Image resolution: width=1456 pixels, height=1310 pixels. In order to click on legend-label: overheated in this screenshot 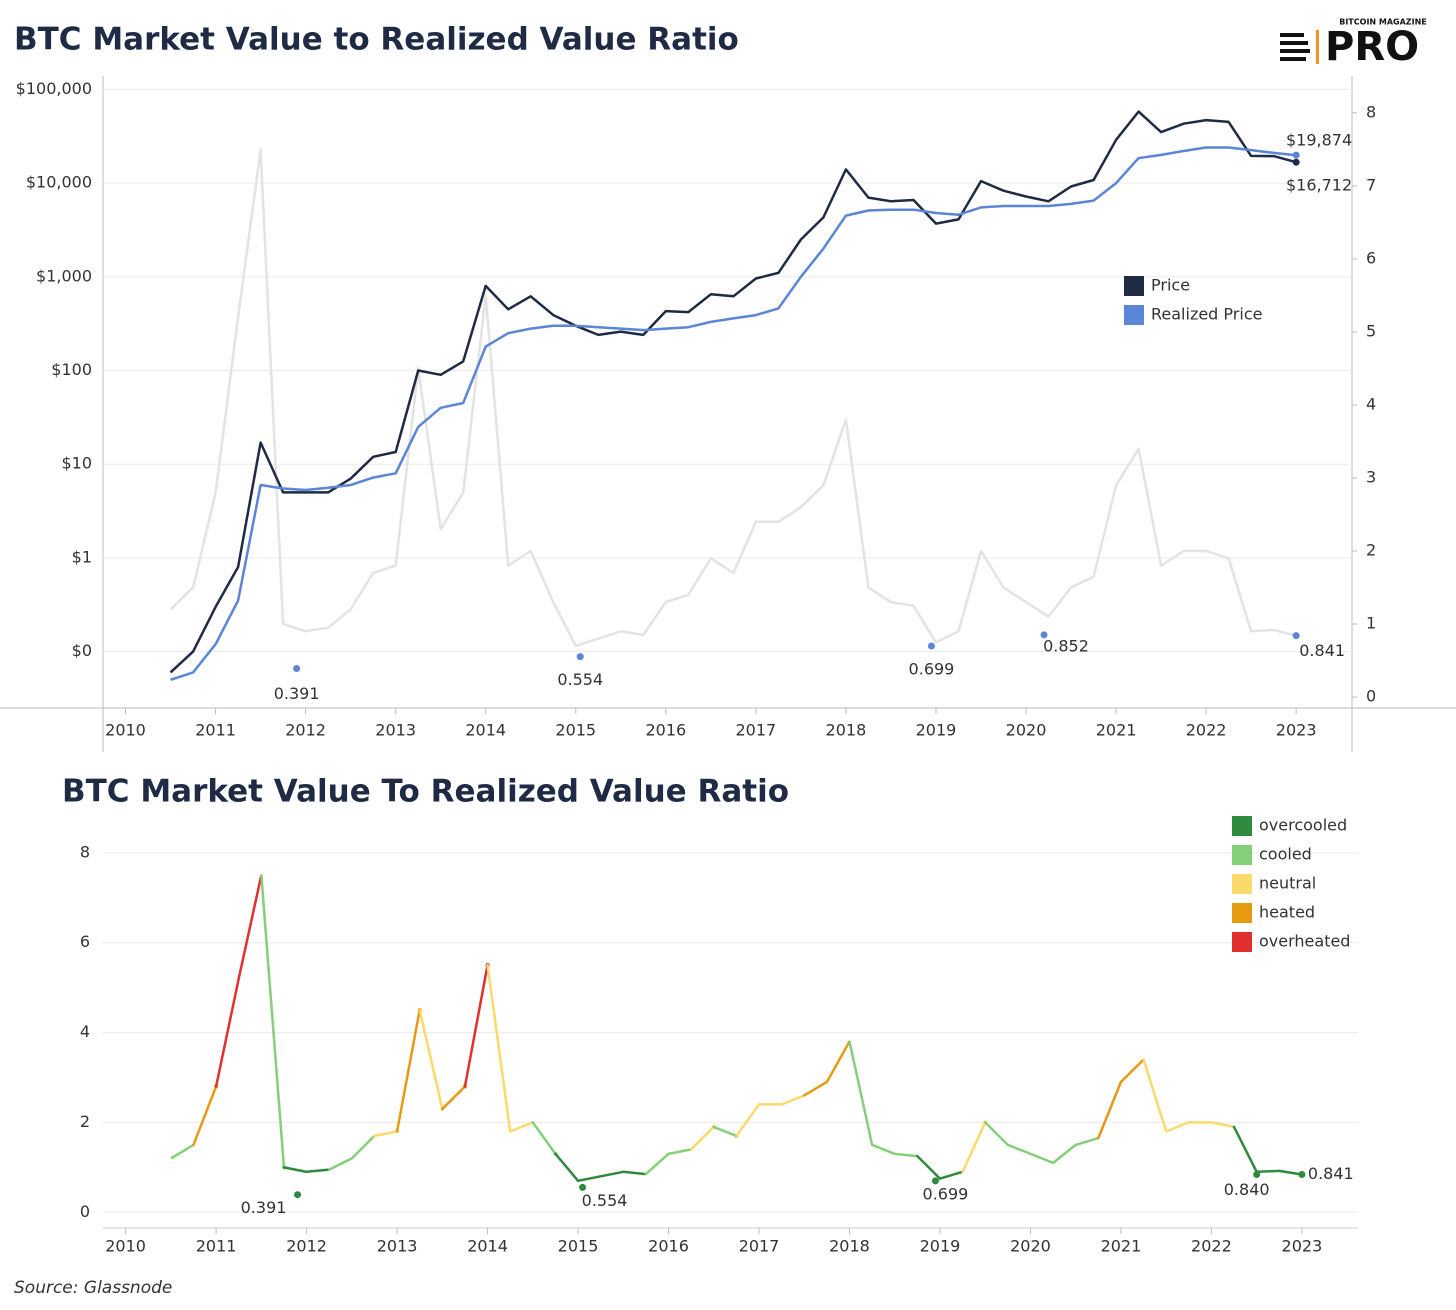, I will do `click(1304, 941)`.